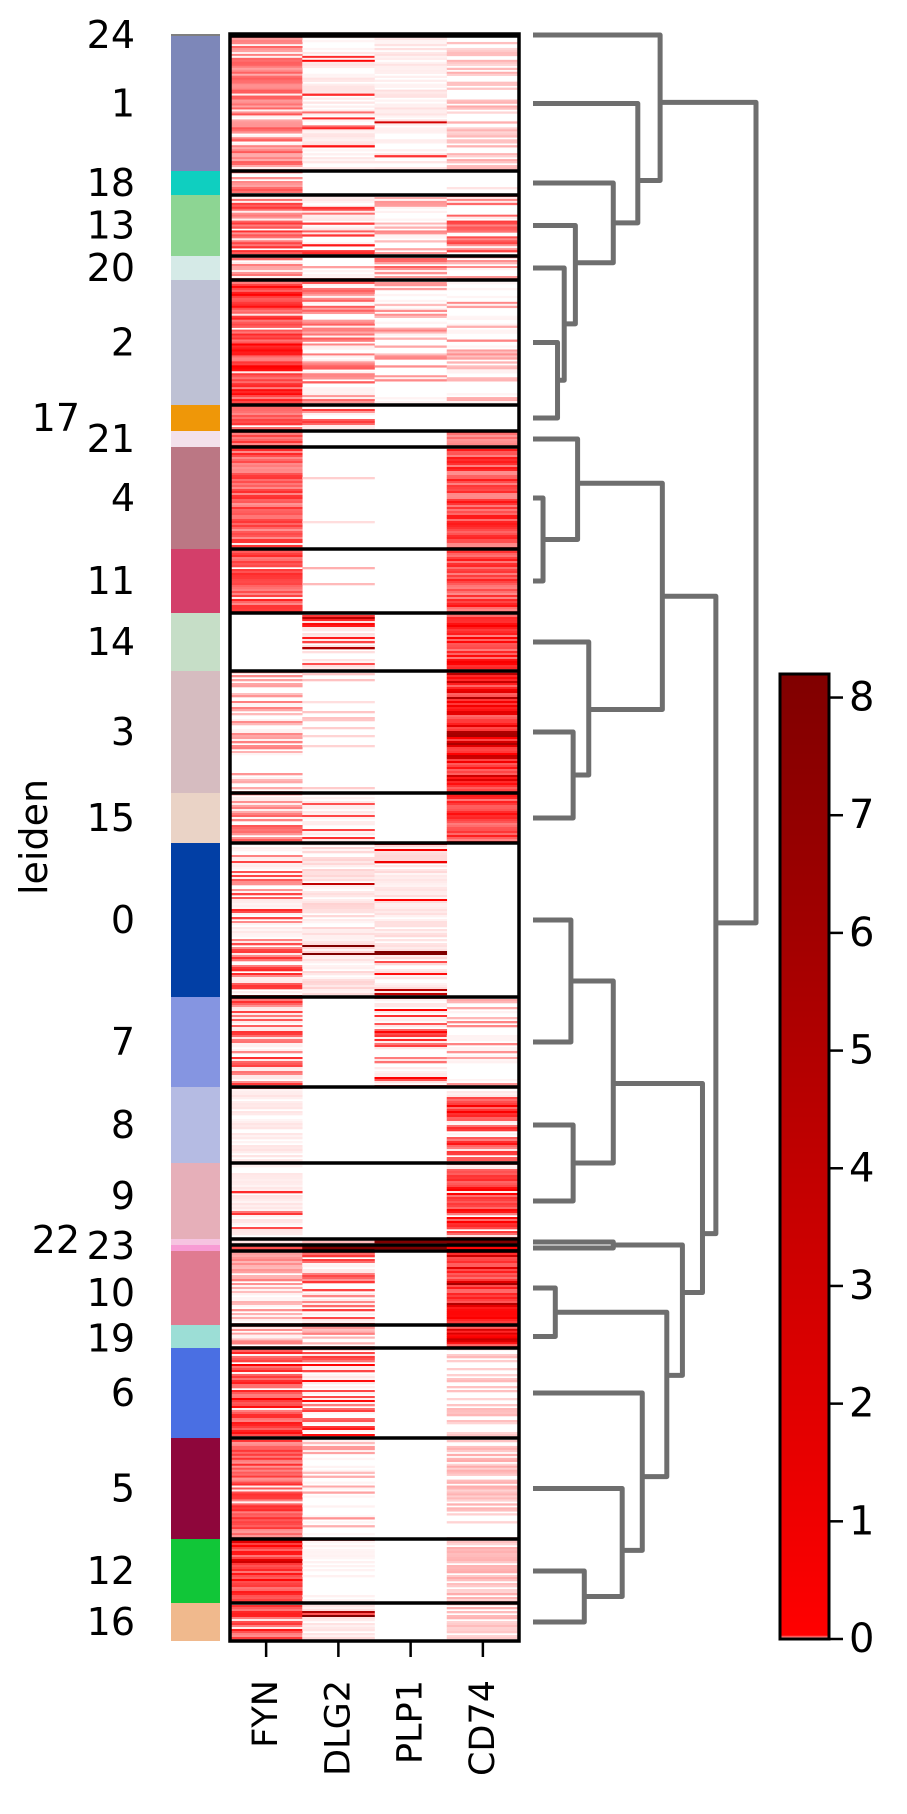 The image size is (907, 1814). What do you see at coordinates (690, 915) in the screenshot?
I see `dendrogram-link` at bounding box center [690, 915].